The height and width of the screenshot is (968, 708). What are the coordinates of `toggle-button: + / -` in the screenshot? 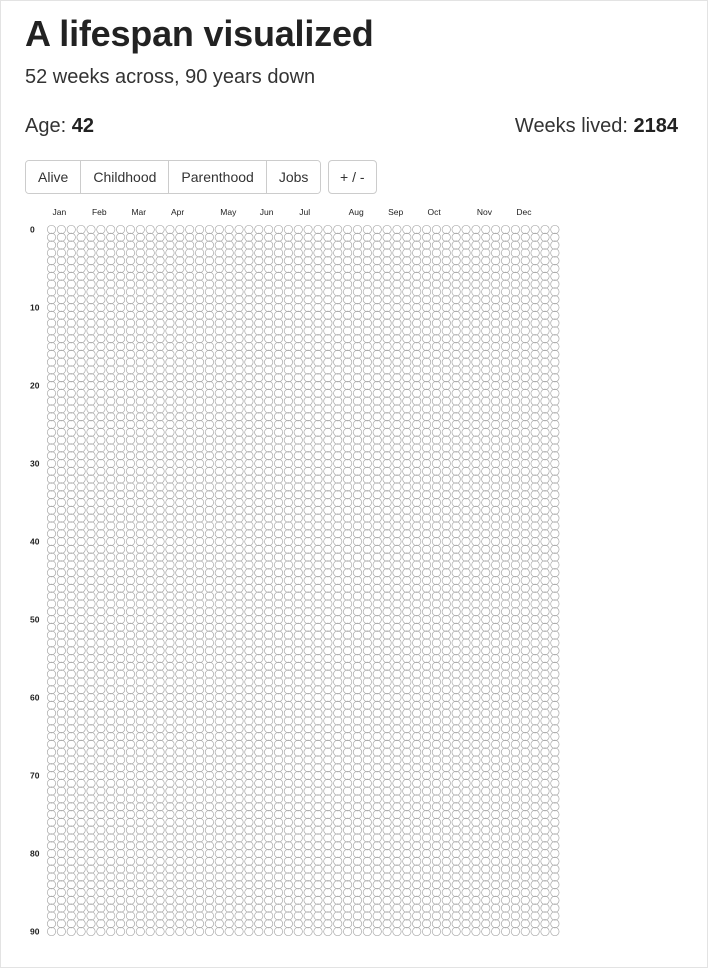 It's located at (352, 177).